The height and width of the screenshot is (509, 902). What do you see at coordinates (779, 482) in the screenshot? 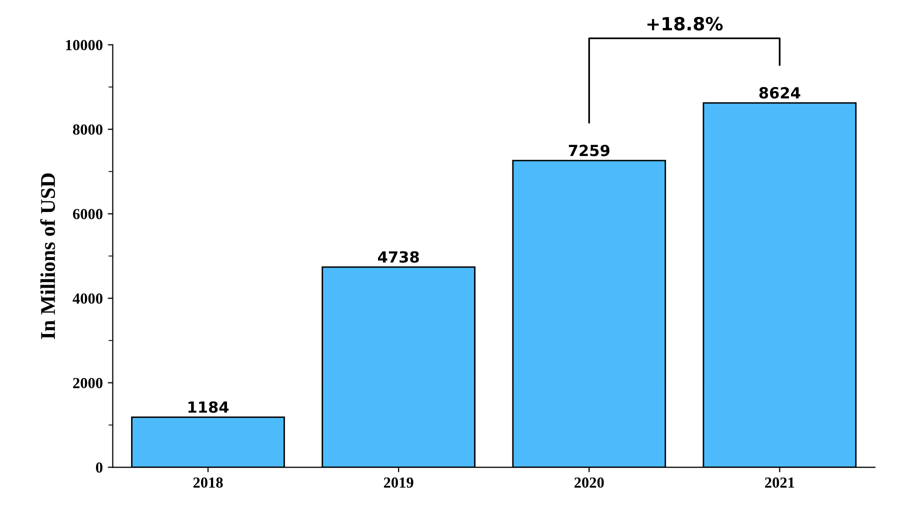
I see `x-tick-label: 2021` at bounding box center [779, 482].